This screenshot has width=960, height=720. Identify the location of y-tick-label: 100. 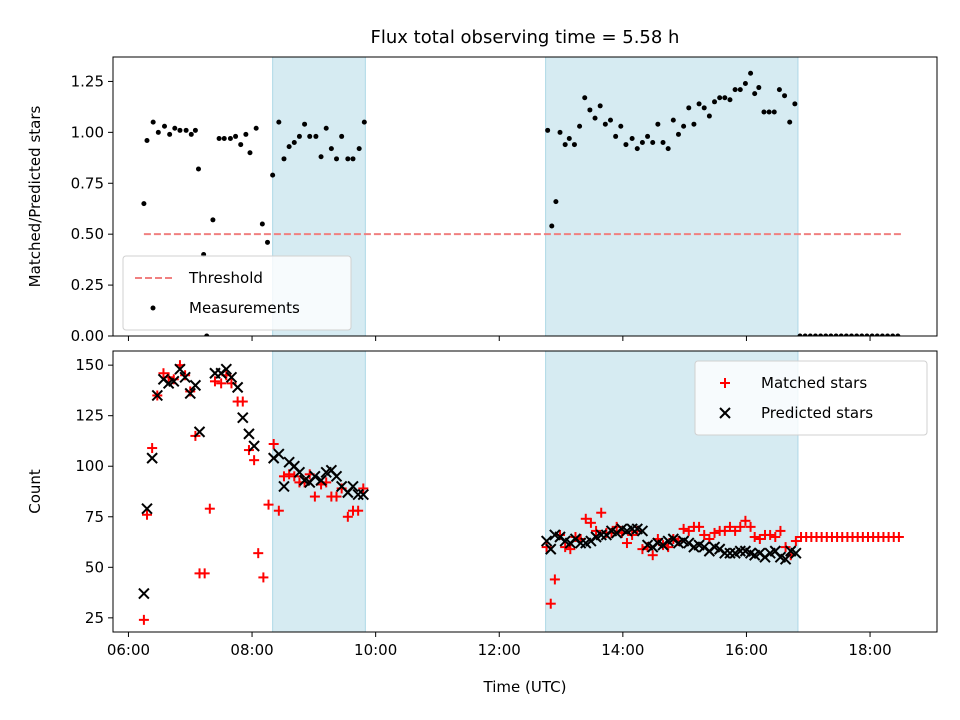
(89, 466).